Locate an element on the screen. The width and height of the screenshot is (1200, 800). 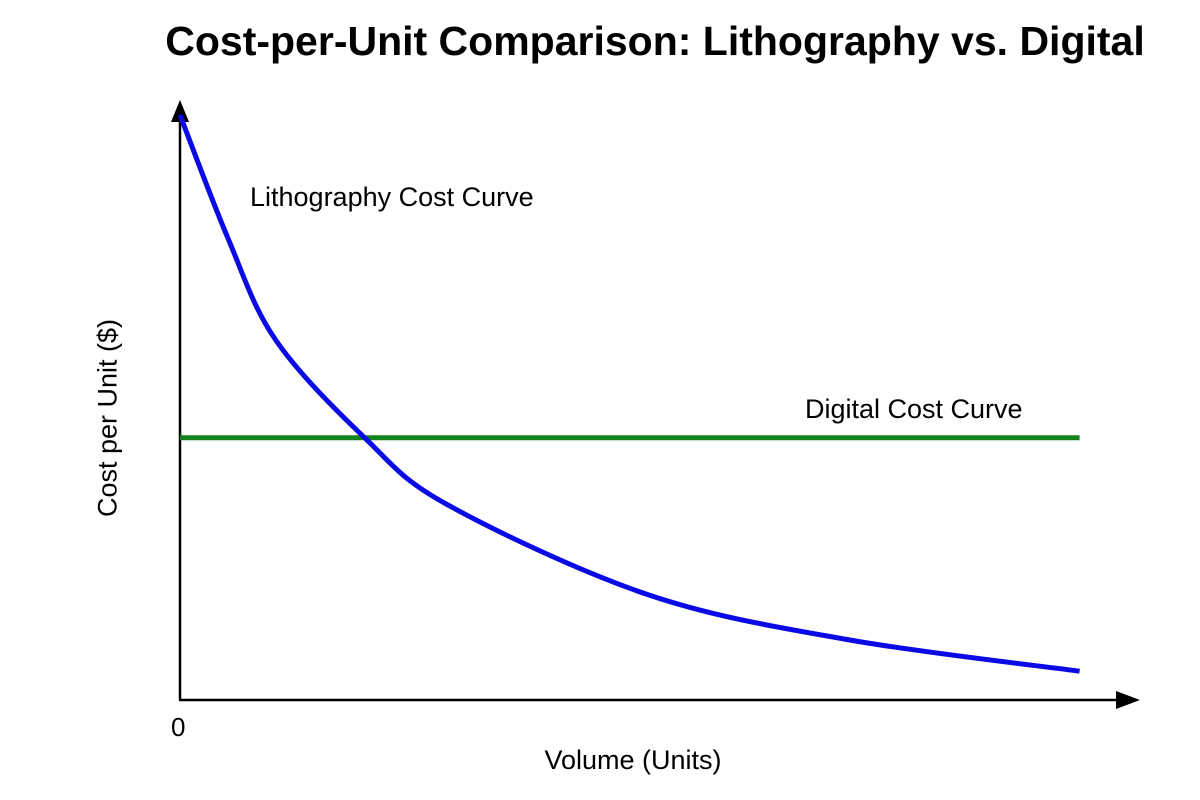
digital-series-label: Digital Cost Curve is located at coordinates (914, 409).